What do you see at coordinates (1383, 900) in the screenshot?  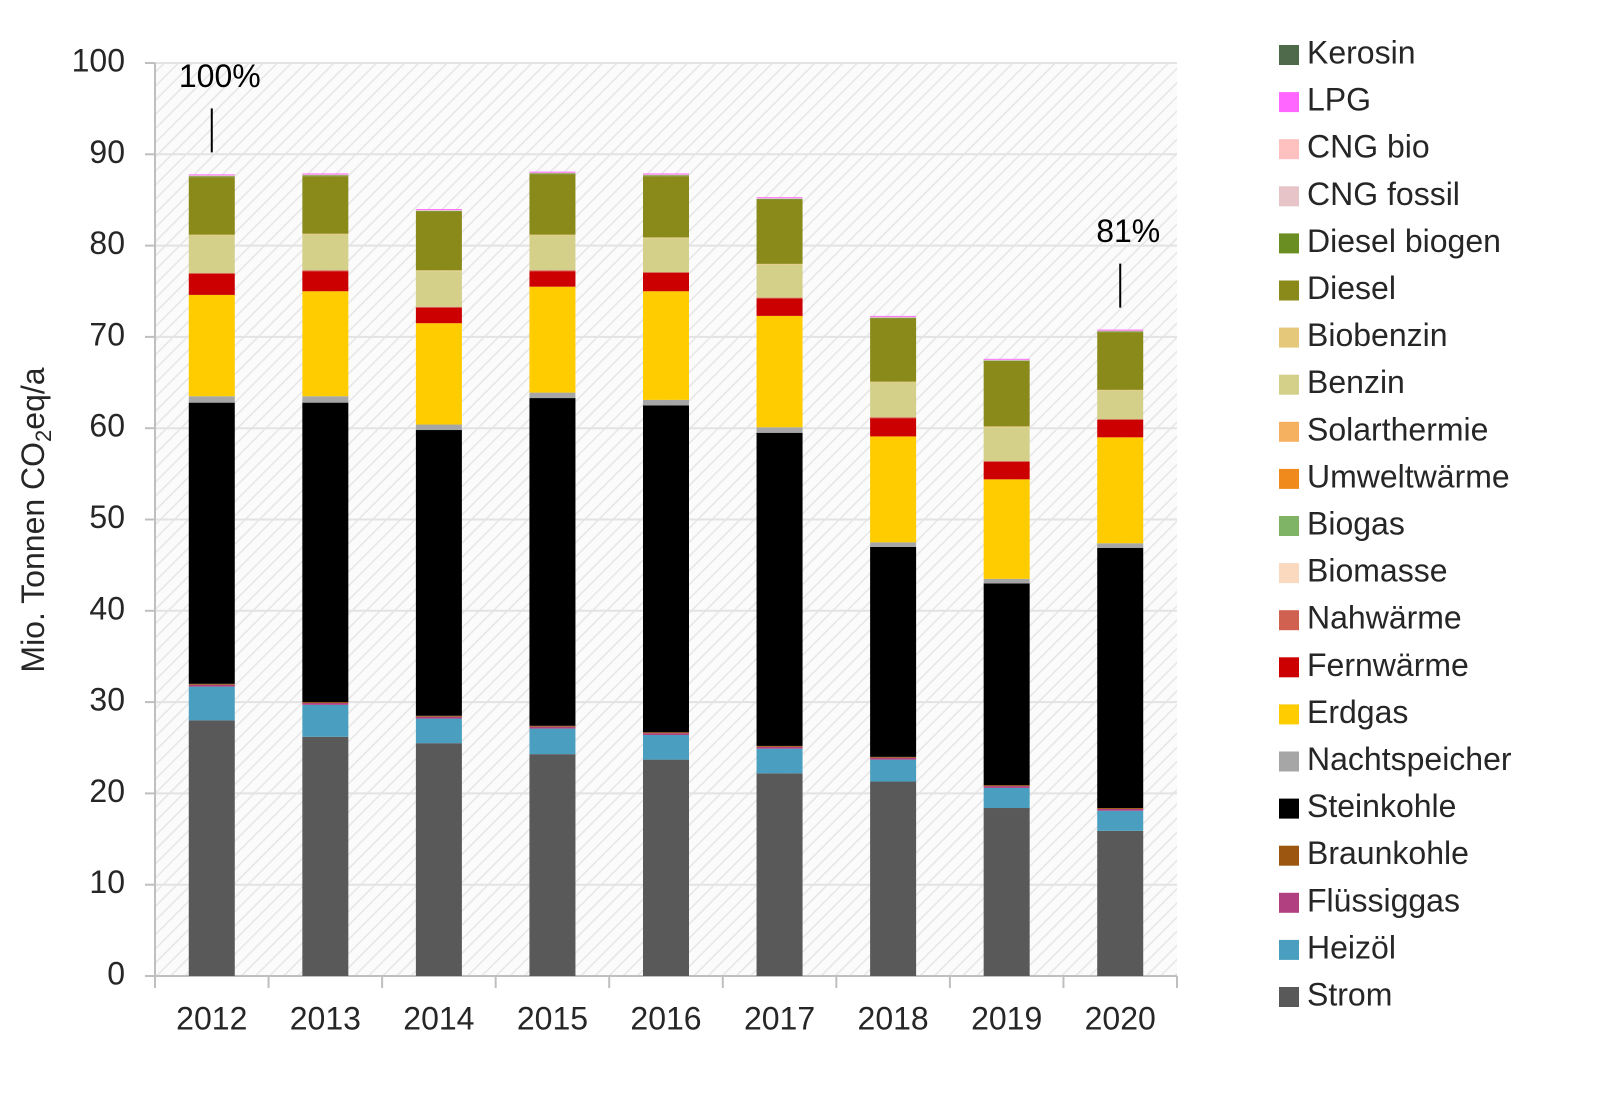 I see `legend-label: Flüssiggas` at bounding box center [1383, 900].